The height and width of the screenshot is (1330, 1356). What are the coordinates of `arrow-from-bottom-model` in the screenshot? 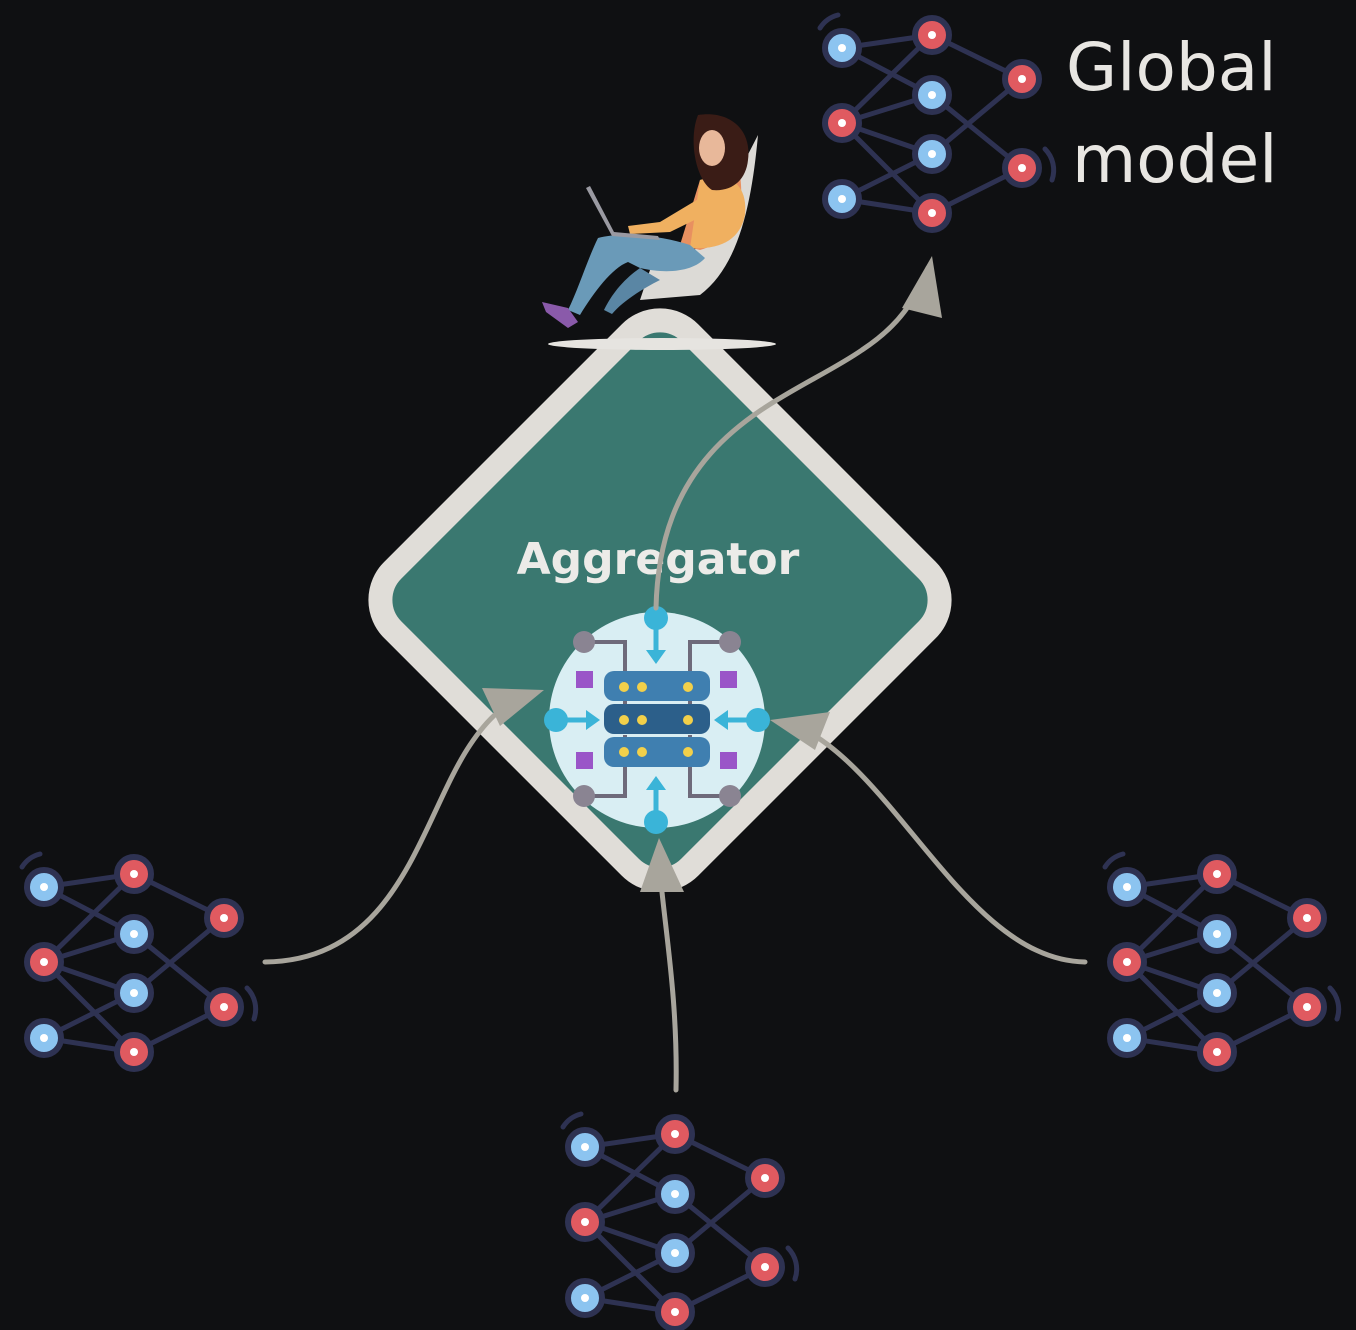 It's located at (668, 981).